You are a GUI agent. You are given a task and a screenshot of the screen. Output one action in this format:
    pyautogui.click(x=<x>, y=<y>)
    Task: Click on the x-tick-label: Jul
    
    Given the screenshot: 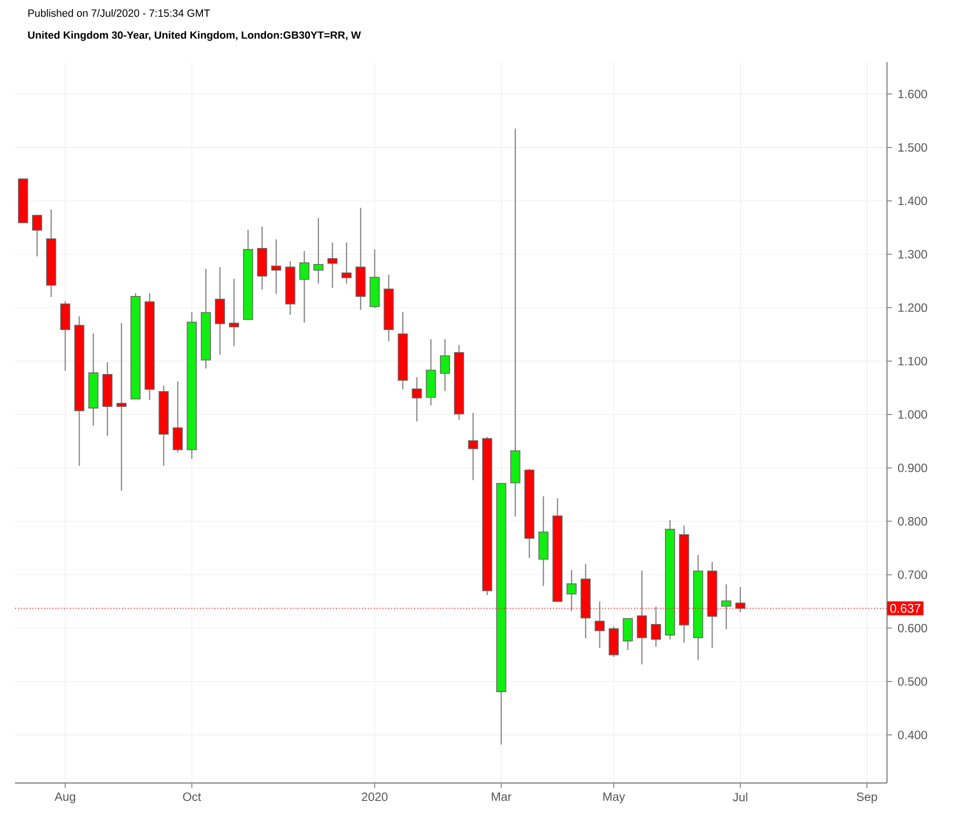 What is the action you would take?
    pyautogui.click(x=740, y=797)
    